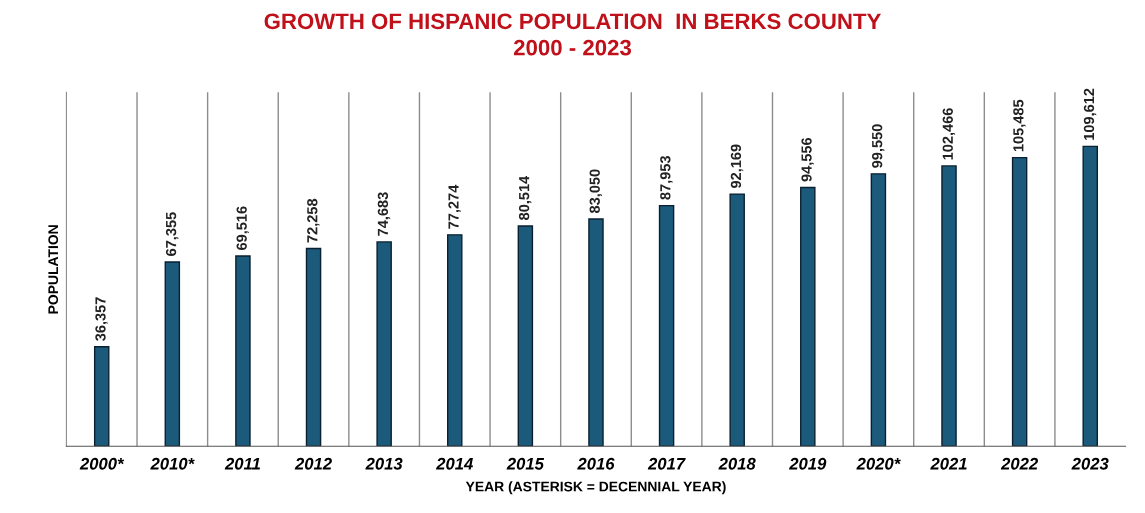 The height and width of the screenshot is (513, 1145). What do you see at coordinates (242, 228) in the screenshot?
I see `data-label: 69,516` at bounding box center [242, 228].